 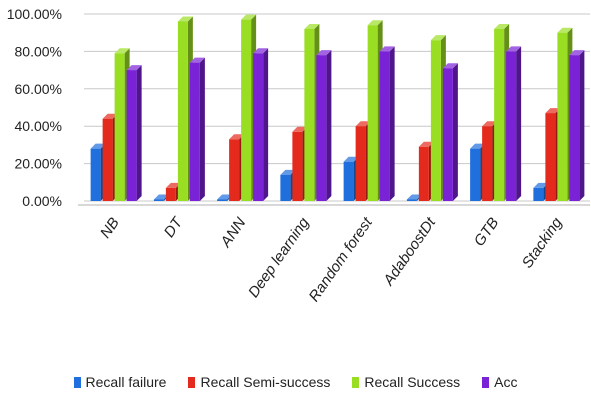 What do you see at coordinates (34, 107) in the screenshot?
I see `y-axis-ticks: 0.00% 20.00% 40.00% 60.00% 80.00% 100.00%` at bounding box center [34, 107].